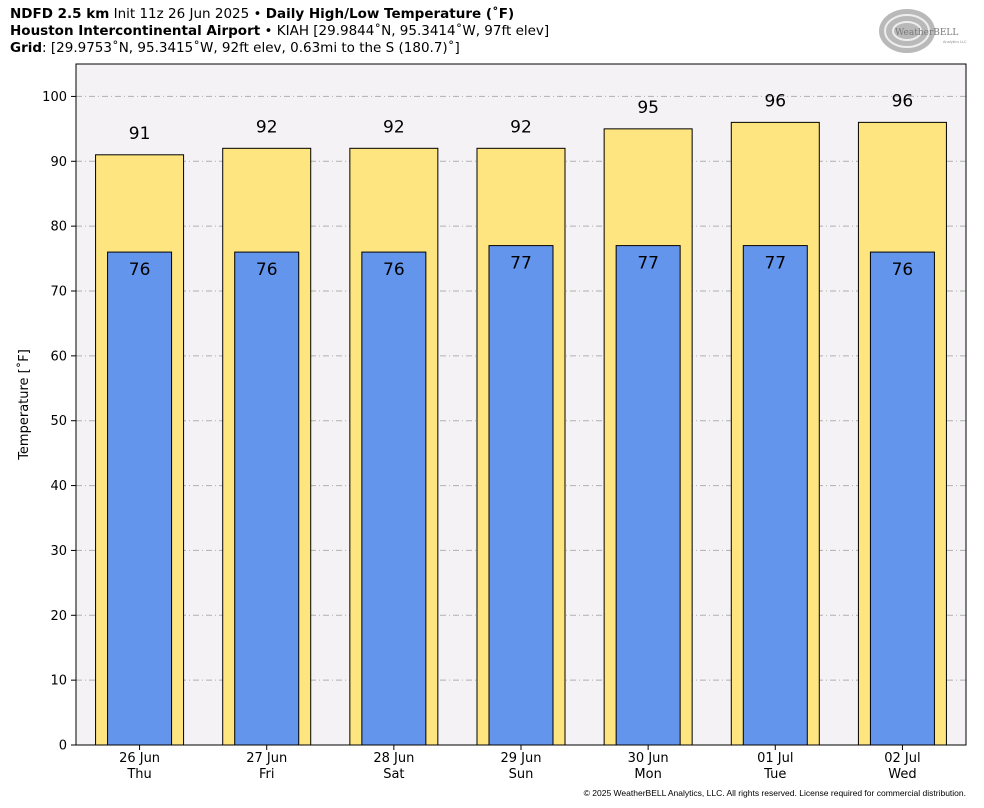  Describe the element at coordinates (181, 14) in the screenshot. I see `init-time: Init 11z 26 Jun 2025` at that location.